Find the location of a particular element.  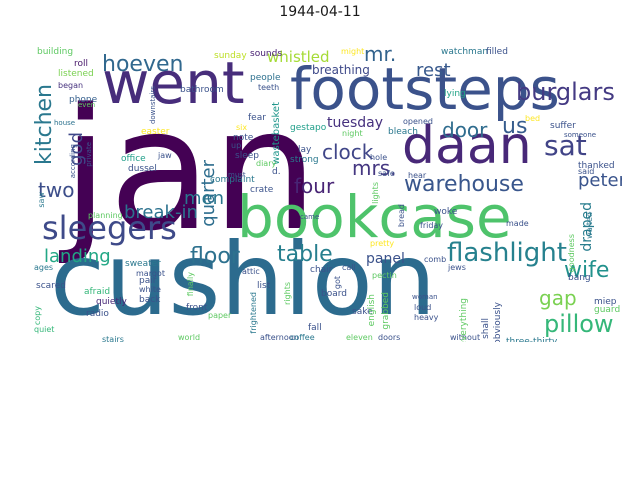

cloud-word-call: call is located at coordinates (349, 267).